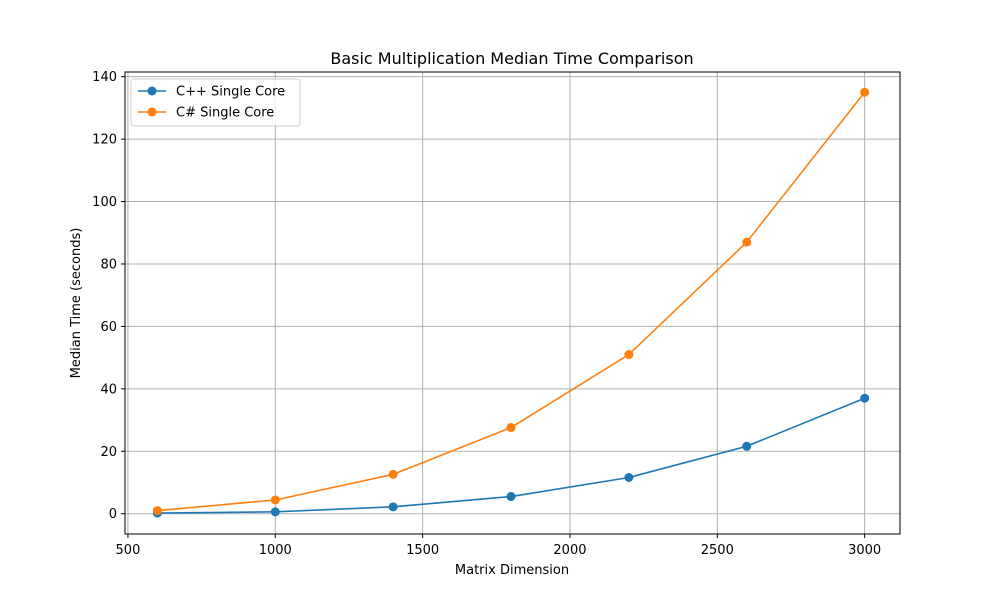 This screenshot has height=600, width=1000. I want to click on legend-entry: C# Single Core, so click(206, 113).